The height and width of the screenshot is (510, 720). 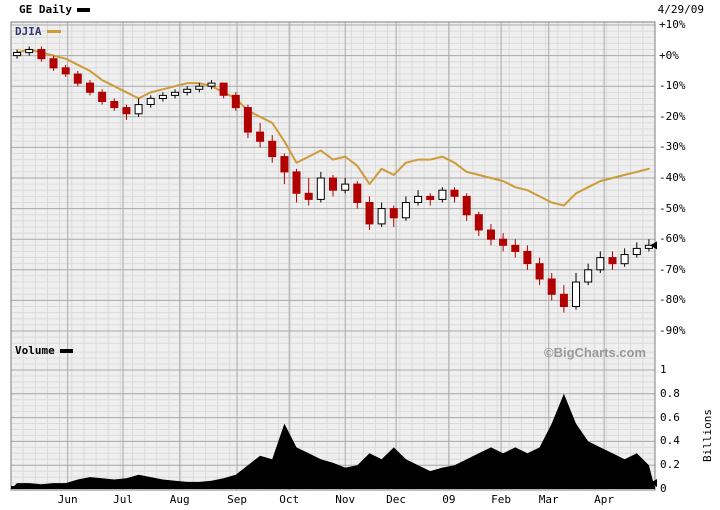 I want to click on price-last-marker-icon, so click(x=653, y=245).